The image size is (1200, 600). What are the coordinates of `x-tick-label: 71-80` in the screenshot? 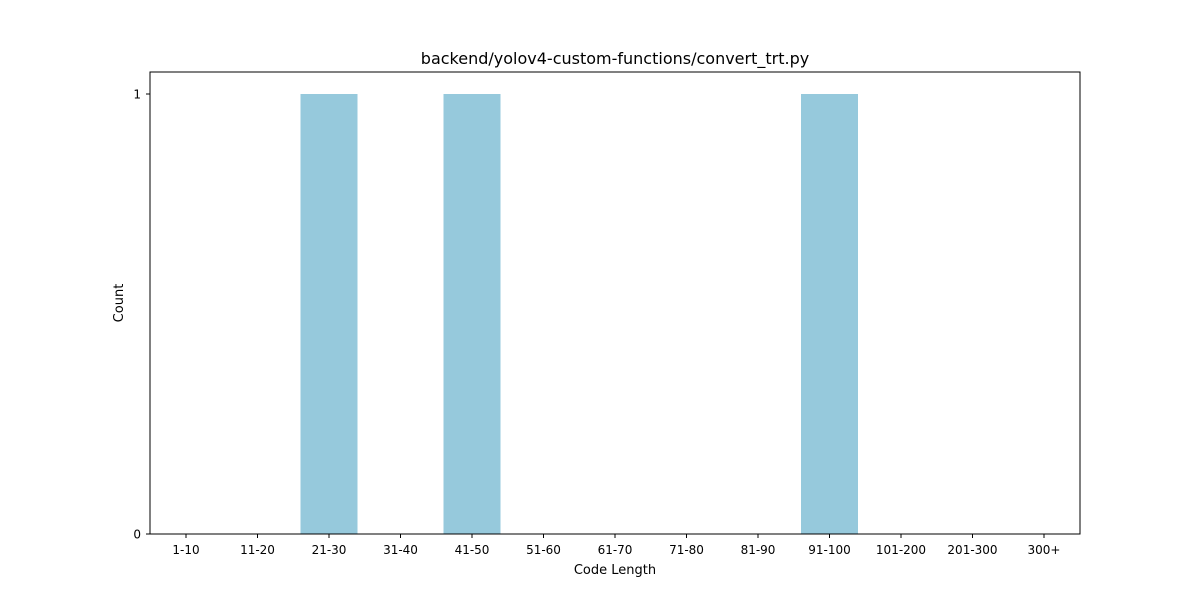 It's located at (686, 550).